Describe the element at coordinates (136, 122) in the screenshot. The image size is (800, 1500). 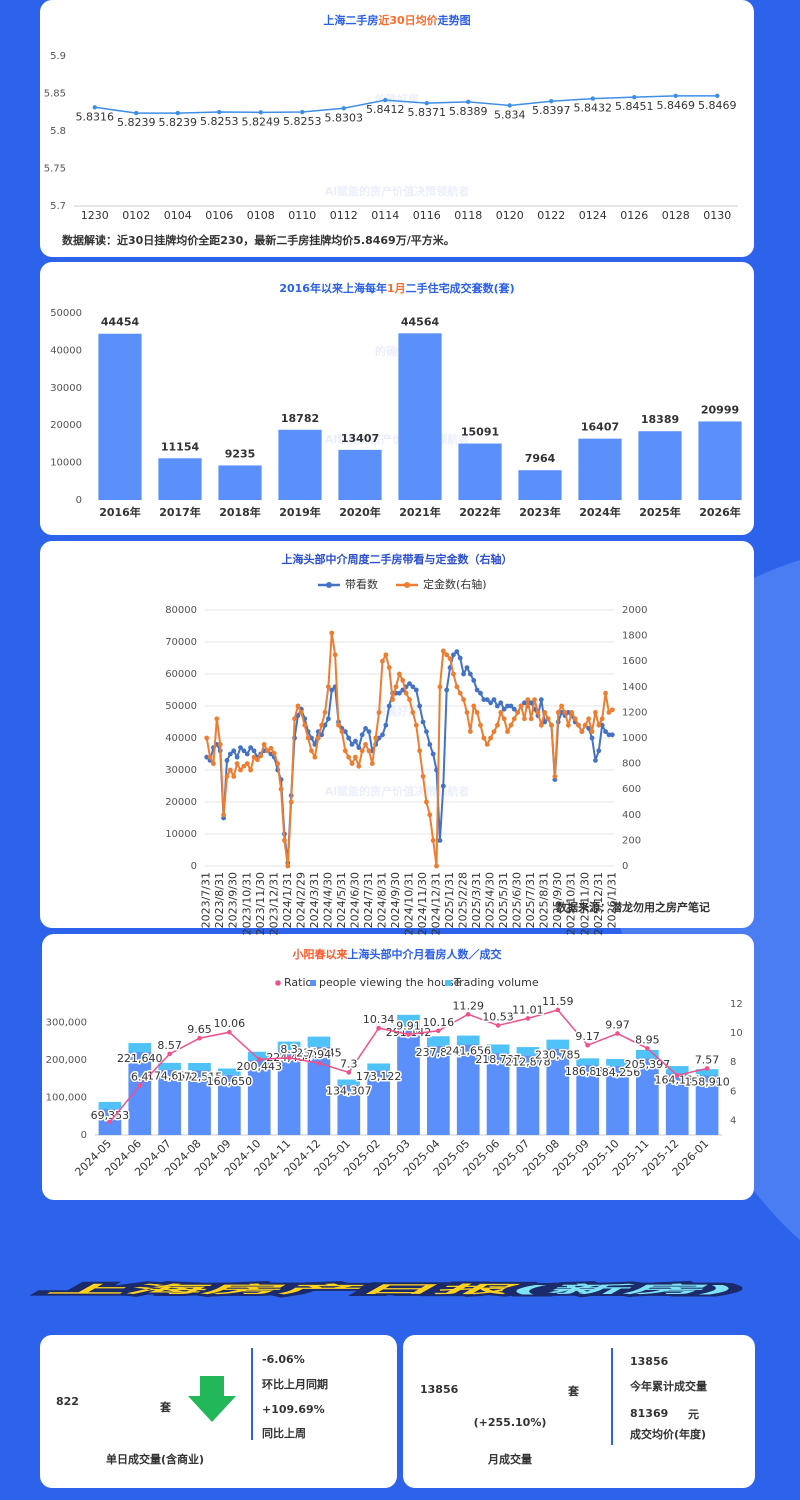
I see `data-label: 5.8239` at that location.